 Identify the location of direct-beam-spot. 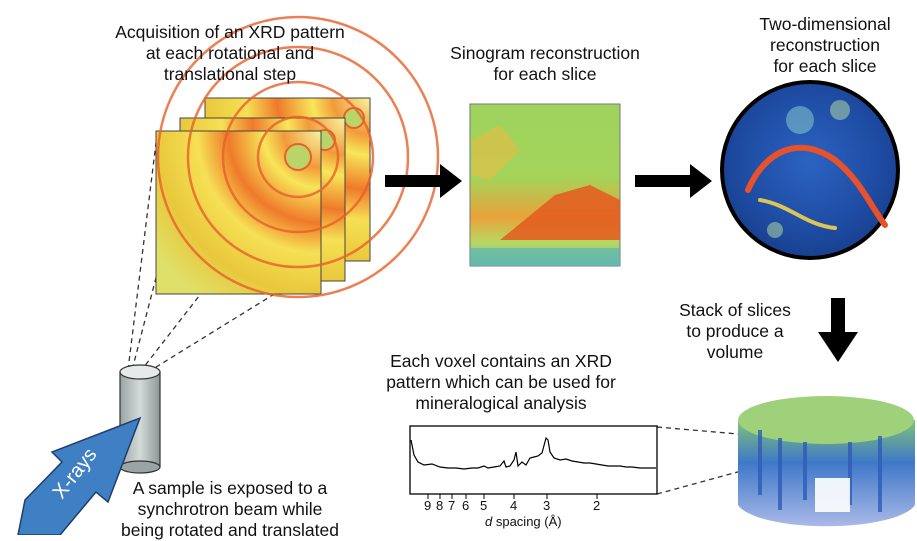
(298, 157).